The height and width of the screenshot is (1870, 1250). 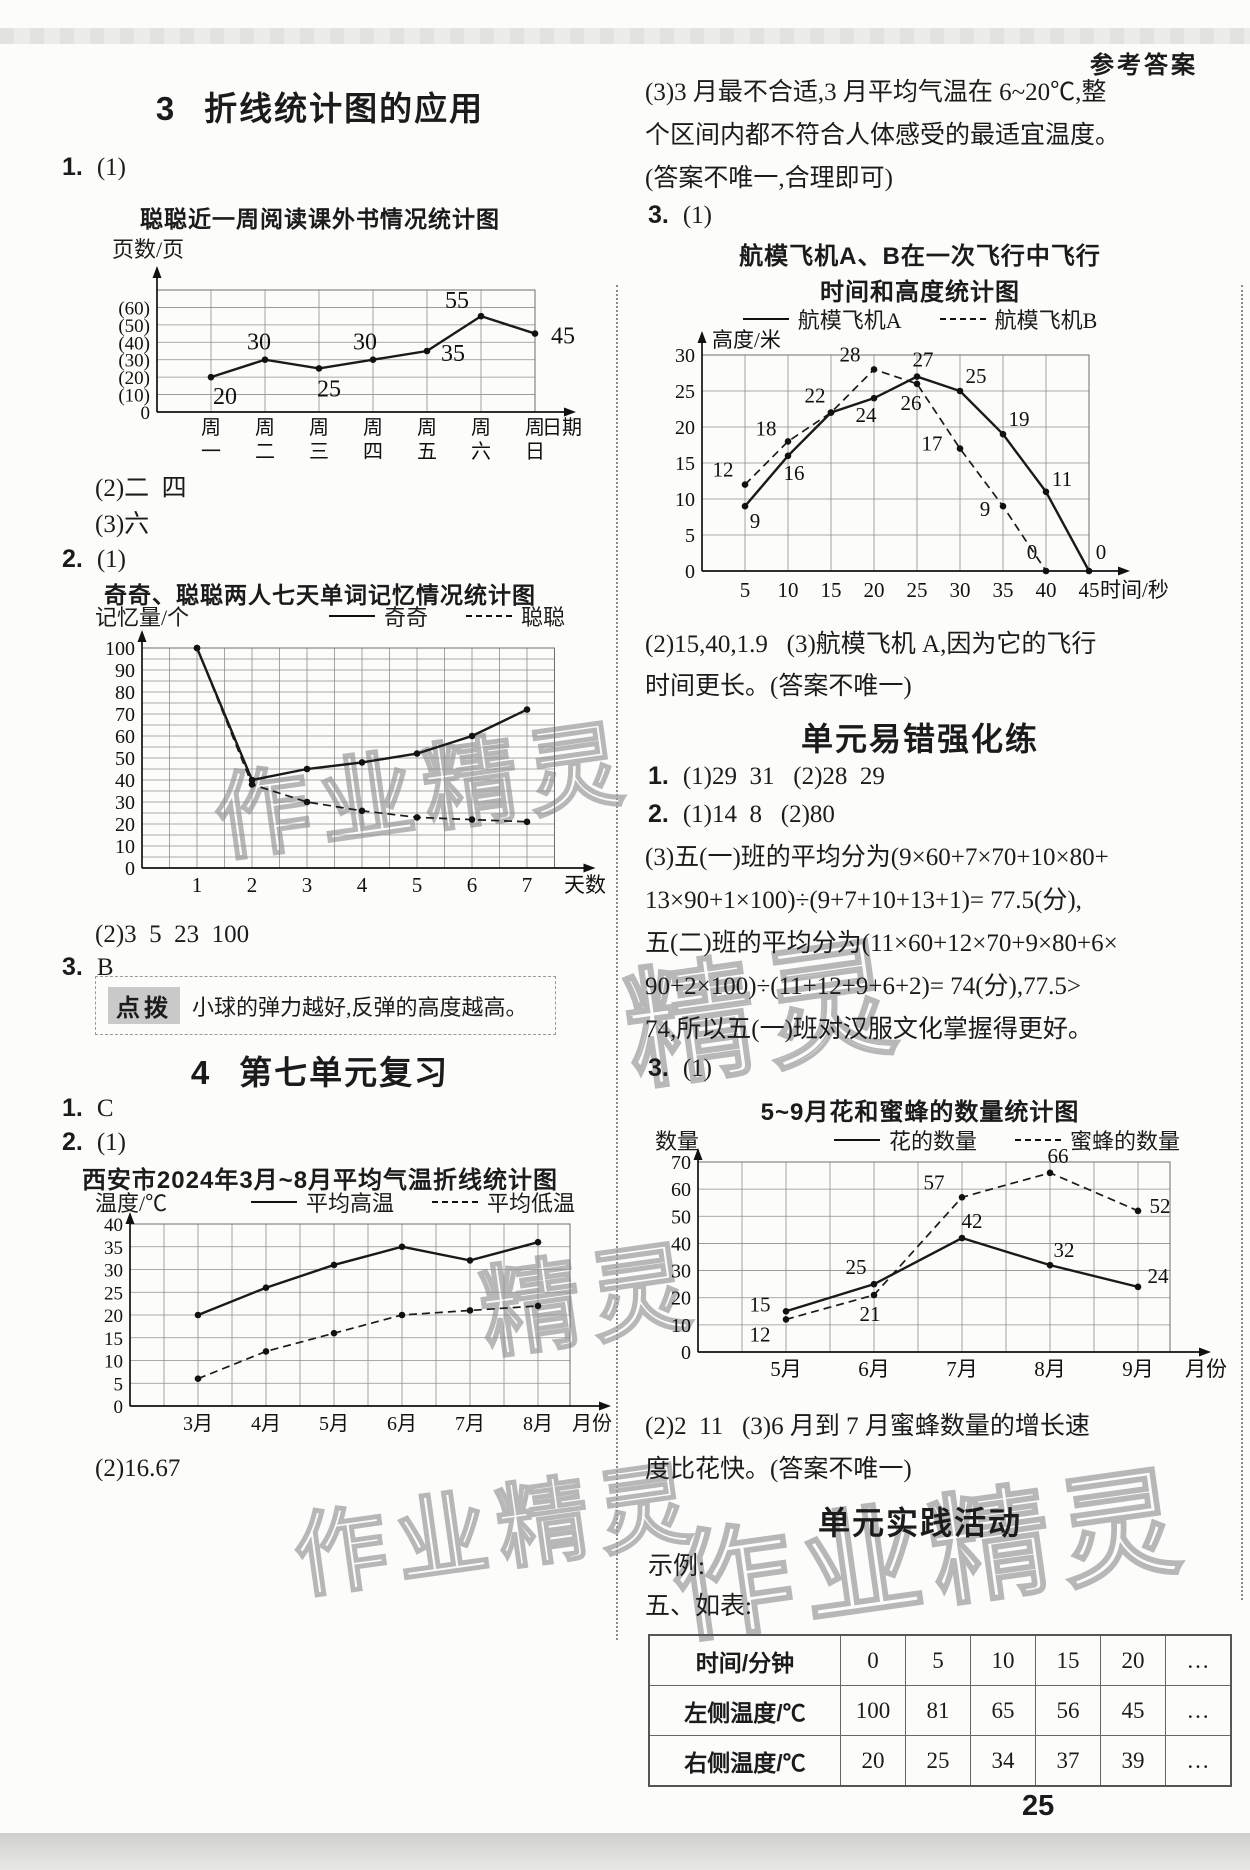 I want to click on watermark: 精灵, so click(x=765, y=1015).